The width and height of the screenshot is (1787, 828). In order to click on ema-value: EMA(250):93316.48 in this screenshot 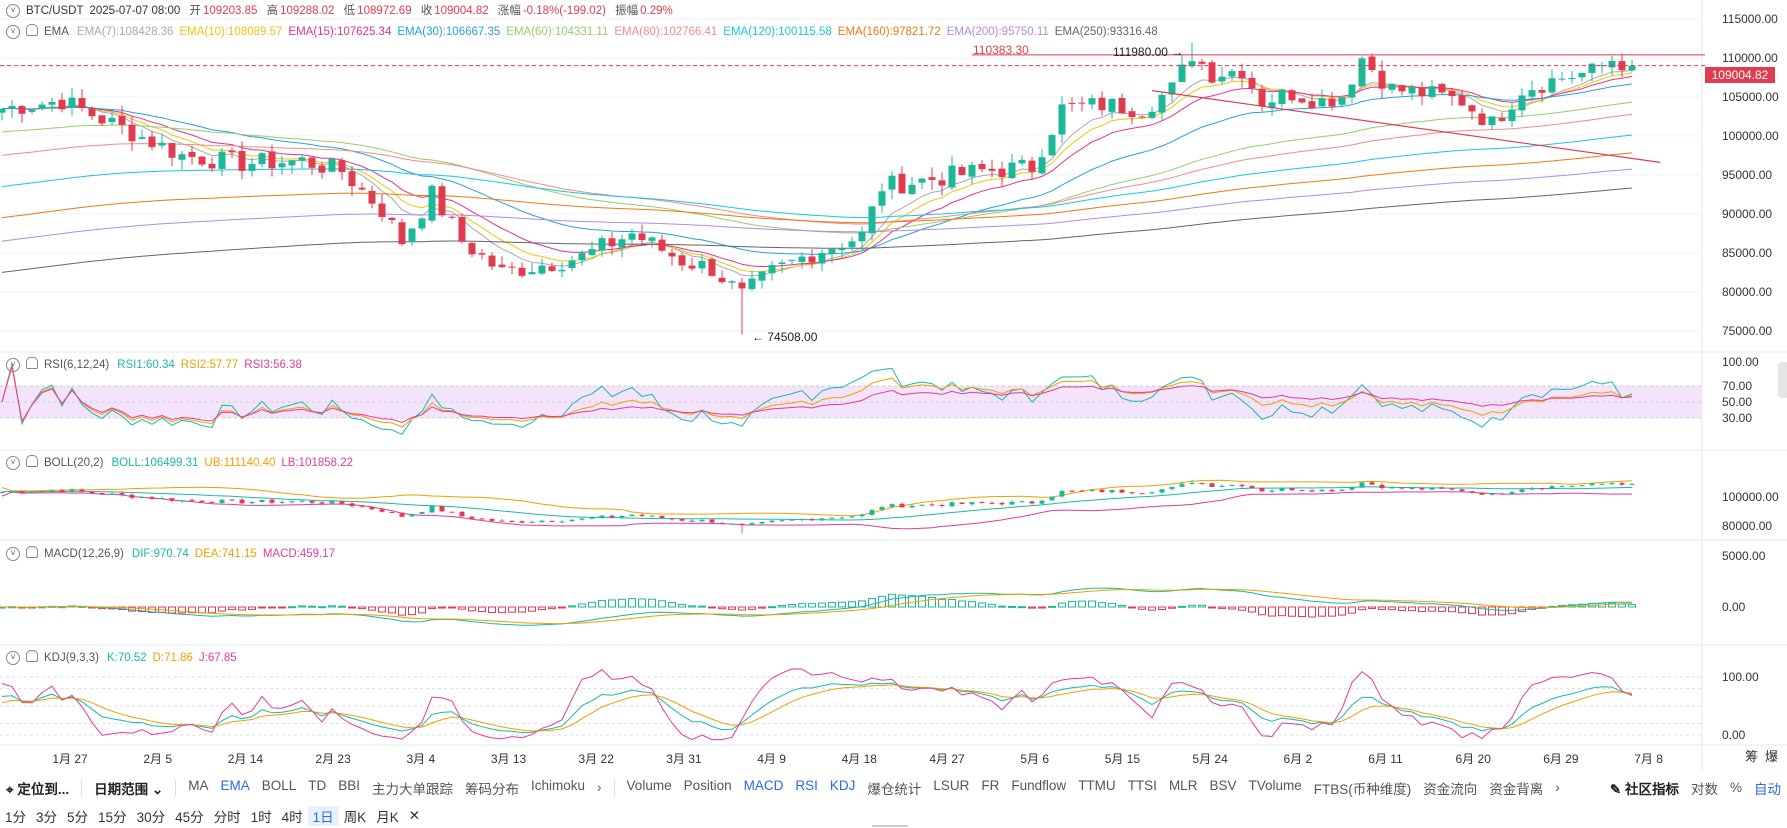, I will do `click(1106, 32)`.